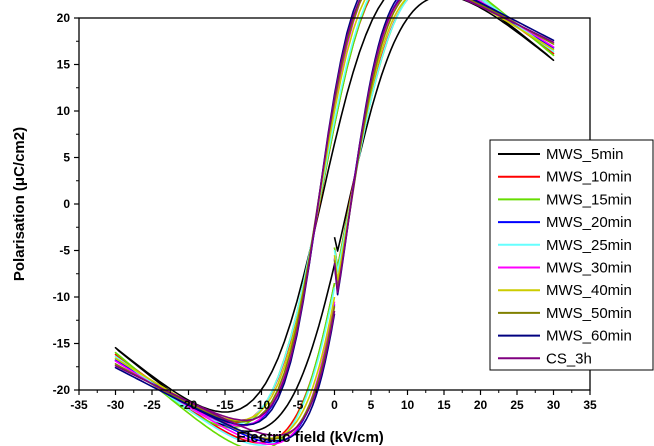 This screenshot has height=446, width=654. Describe the element at coordinates (64, 251) in the screenshot. I see `y-tick-label: -5` at that location.